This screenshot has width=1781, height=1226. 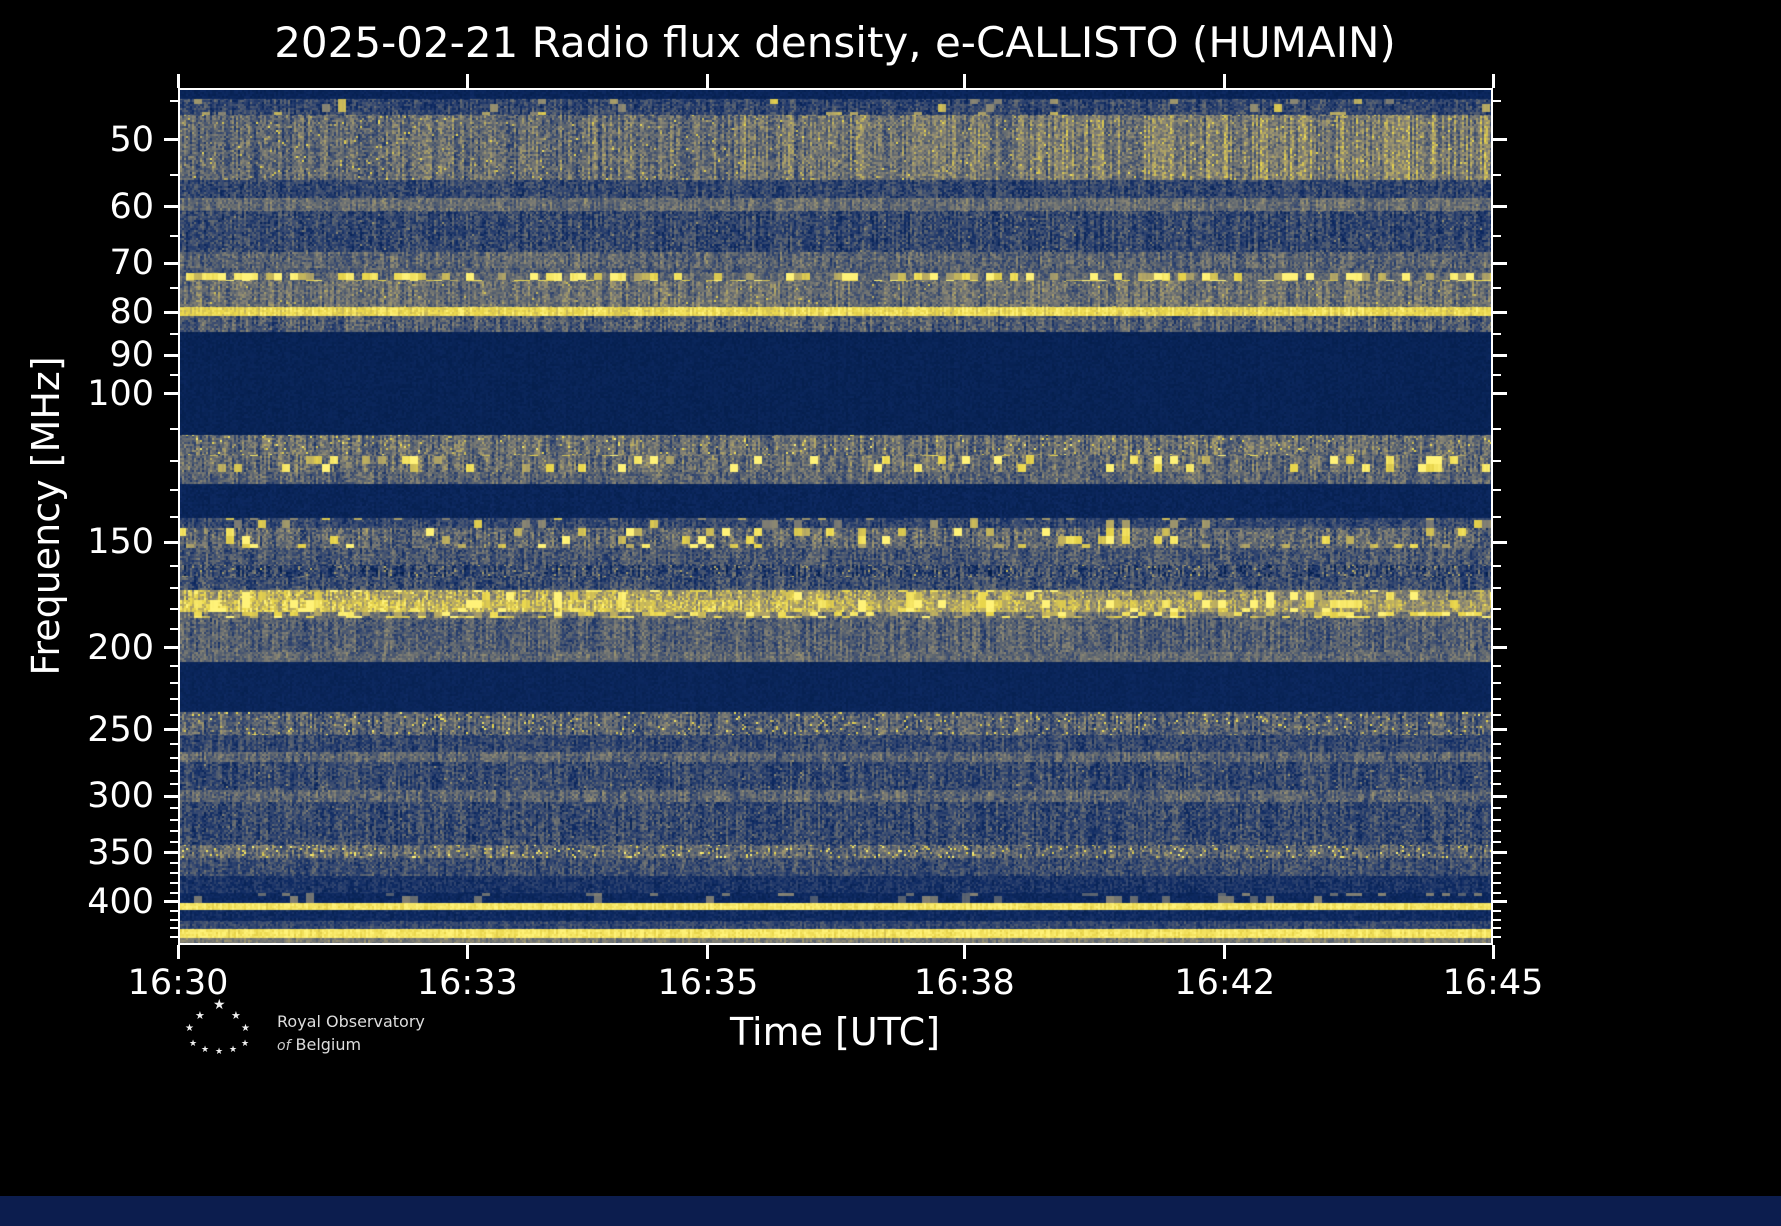 What do you see at coordinates (284, 1046) in the screenshot?
I see `logo-text-line2-of: of` at bounding box center [284, 1046].